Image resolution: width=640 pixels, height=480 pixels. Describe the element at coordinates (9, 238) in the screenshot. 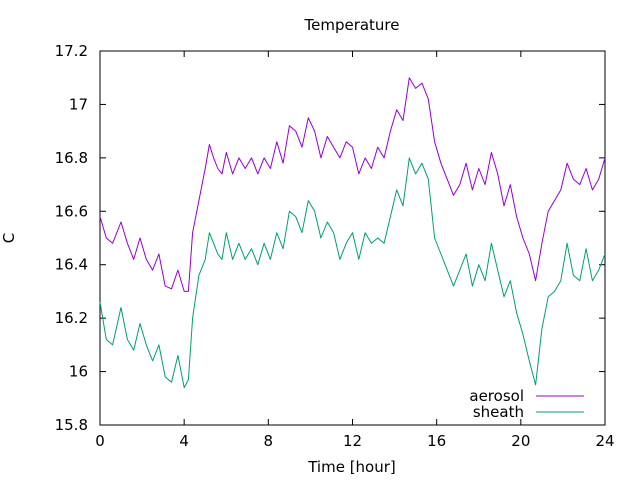

I see `y-axis-title: C` at that location.